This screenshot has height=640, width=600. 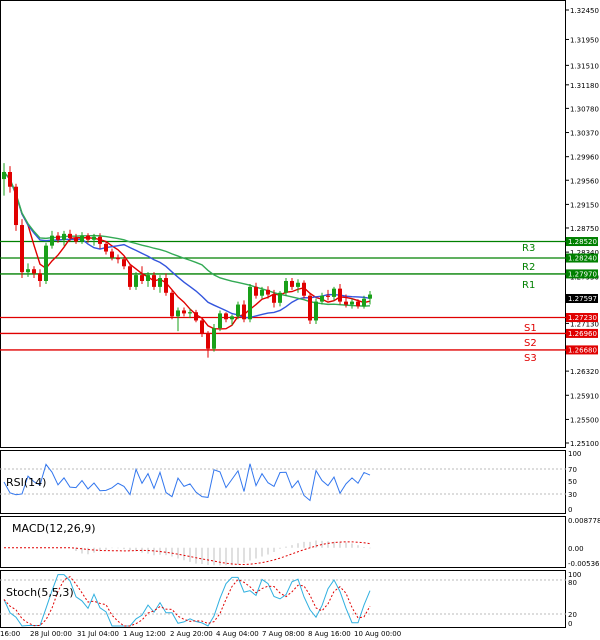 I want to click on rsi-axis-70: 70, so click(x=572, y=470).